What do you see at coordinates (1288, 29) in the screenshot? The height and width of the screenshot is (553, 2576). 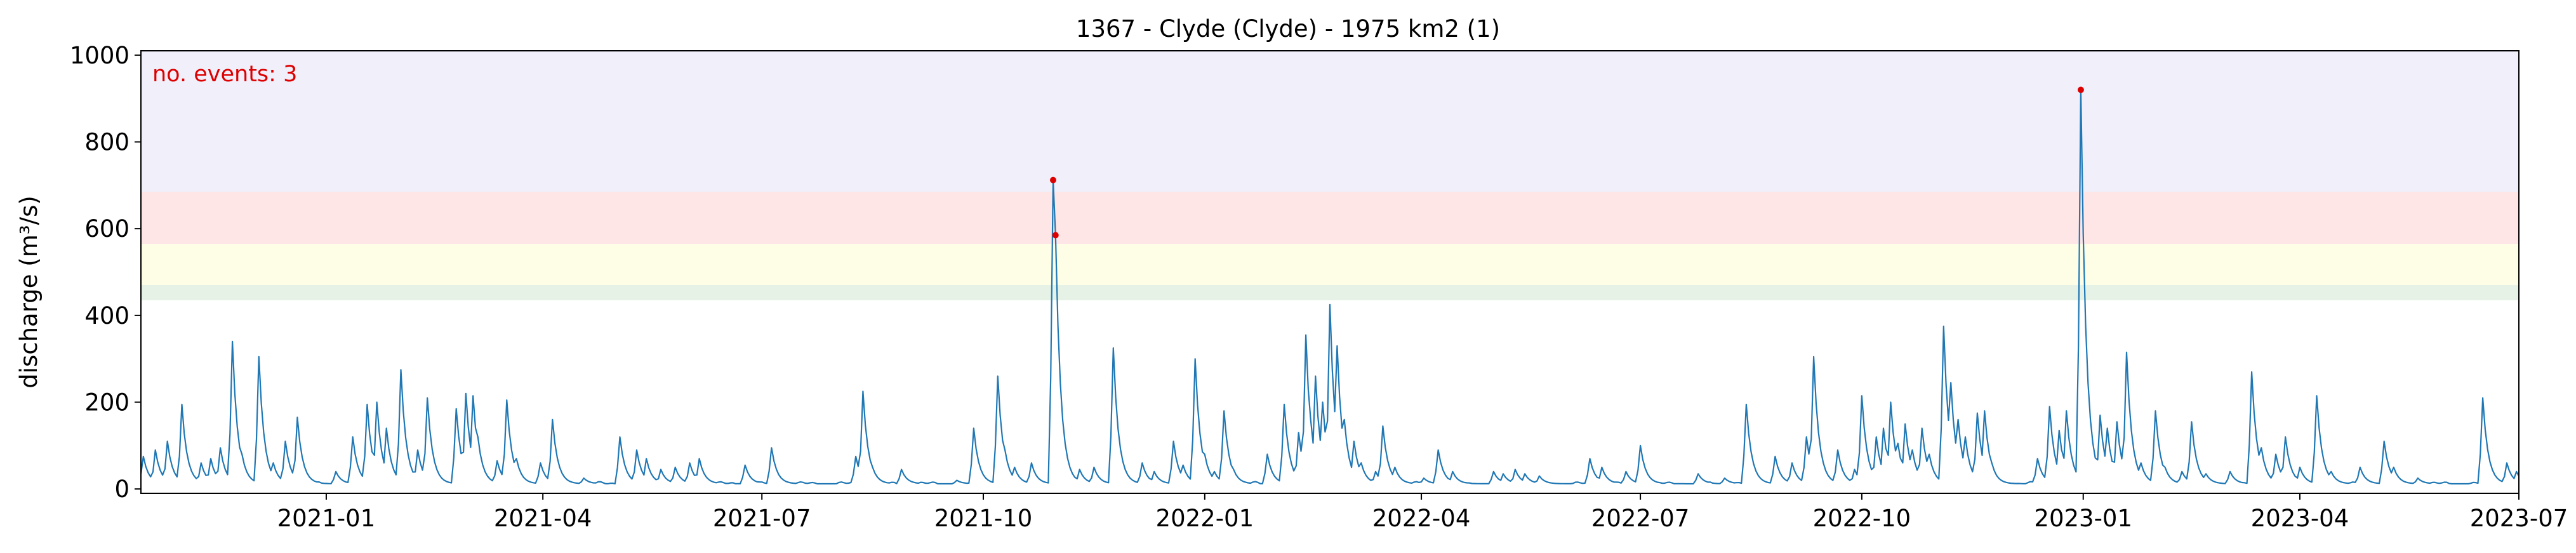 I see `chart-title: 1367 - Clyde (Clyde) - 1975 km2 (1)` at bounding box center [1288, 29].